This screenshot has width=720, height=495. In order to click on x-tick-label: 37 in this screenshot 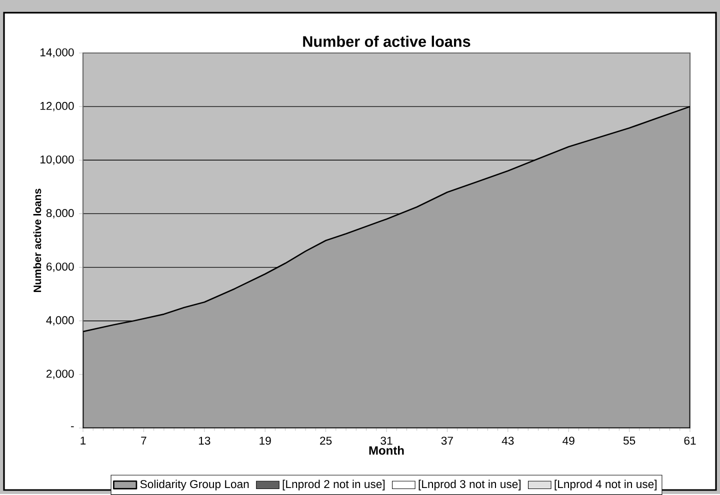, I will do `click(447, 440)`.